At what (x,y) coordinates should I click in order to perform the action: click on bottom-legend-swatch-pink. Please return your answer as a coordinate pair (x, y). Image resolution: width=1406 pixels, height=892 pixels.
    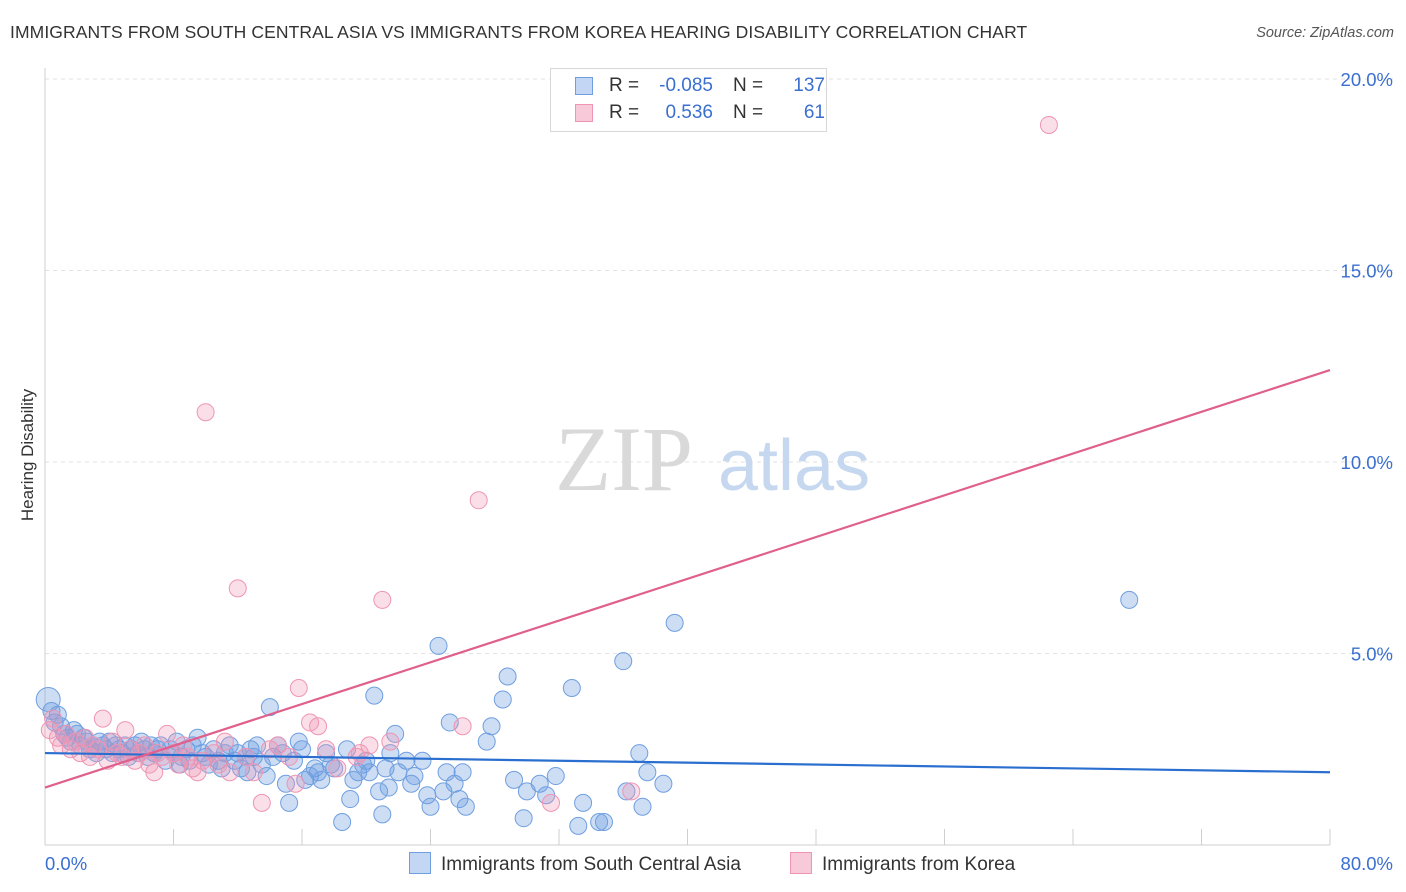
    Looking at the image, I should click on (801, 863).